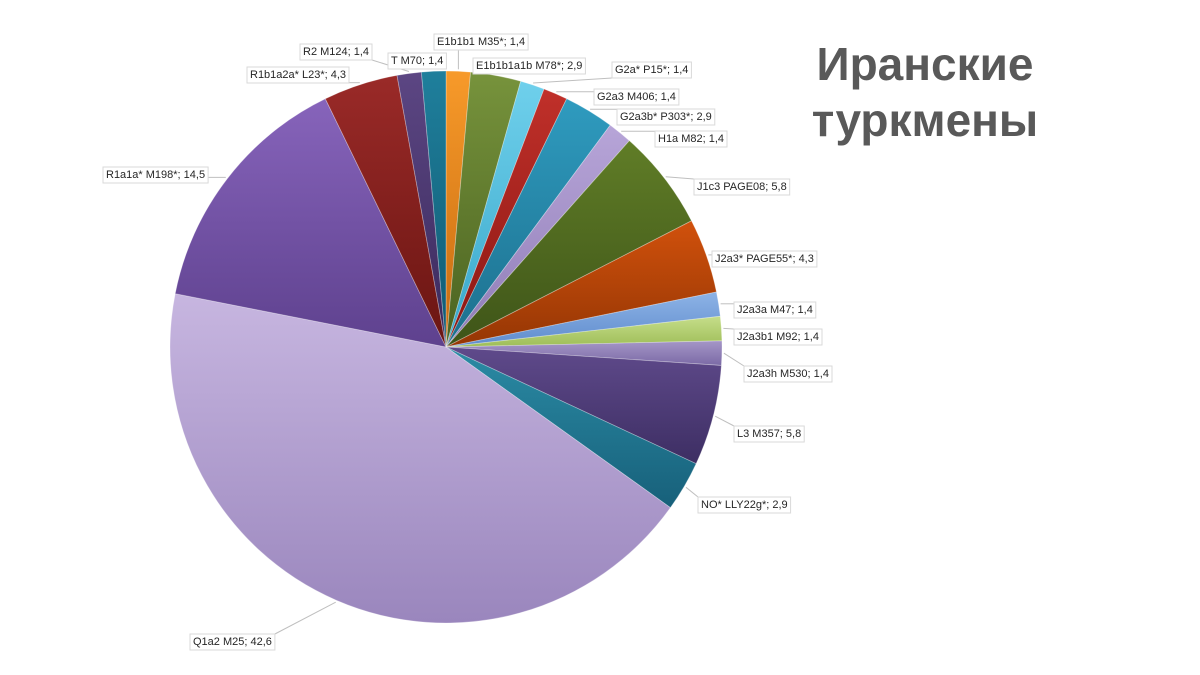  What do you see at coordinates (583, 405) in the screenshot?
I see `pie-slice-l3-m357` at bounding box center [583, 405].